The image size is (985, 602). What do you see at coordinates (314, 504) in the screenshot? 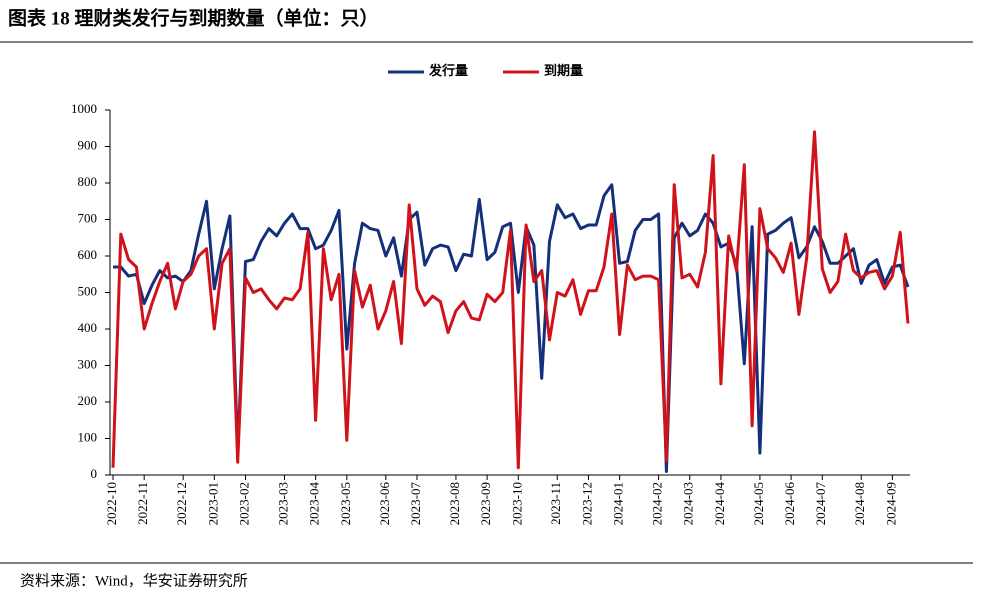
I see `x-tick-label: 2023-04` at bounding box center [314, 504].